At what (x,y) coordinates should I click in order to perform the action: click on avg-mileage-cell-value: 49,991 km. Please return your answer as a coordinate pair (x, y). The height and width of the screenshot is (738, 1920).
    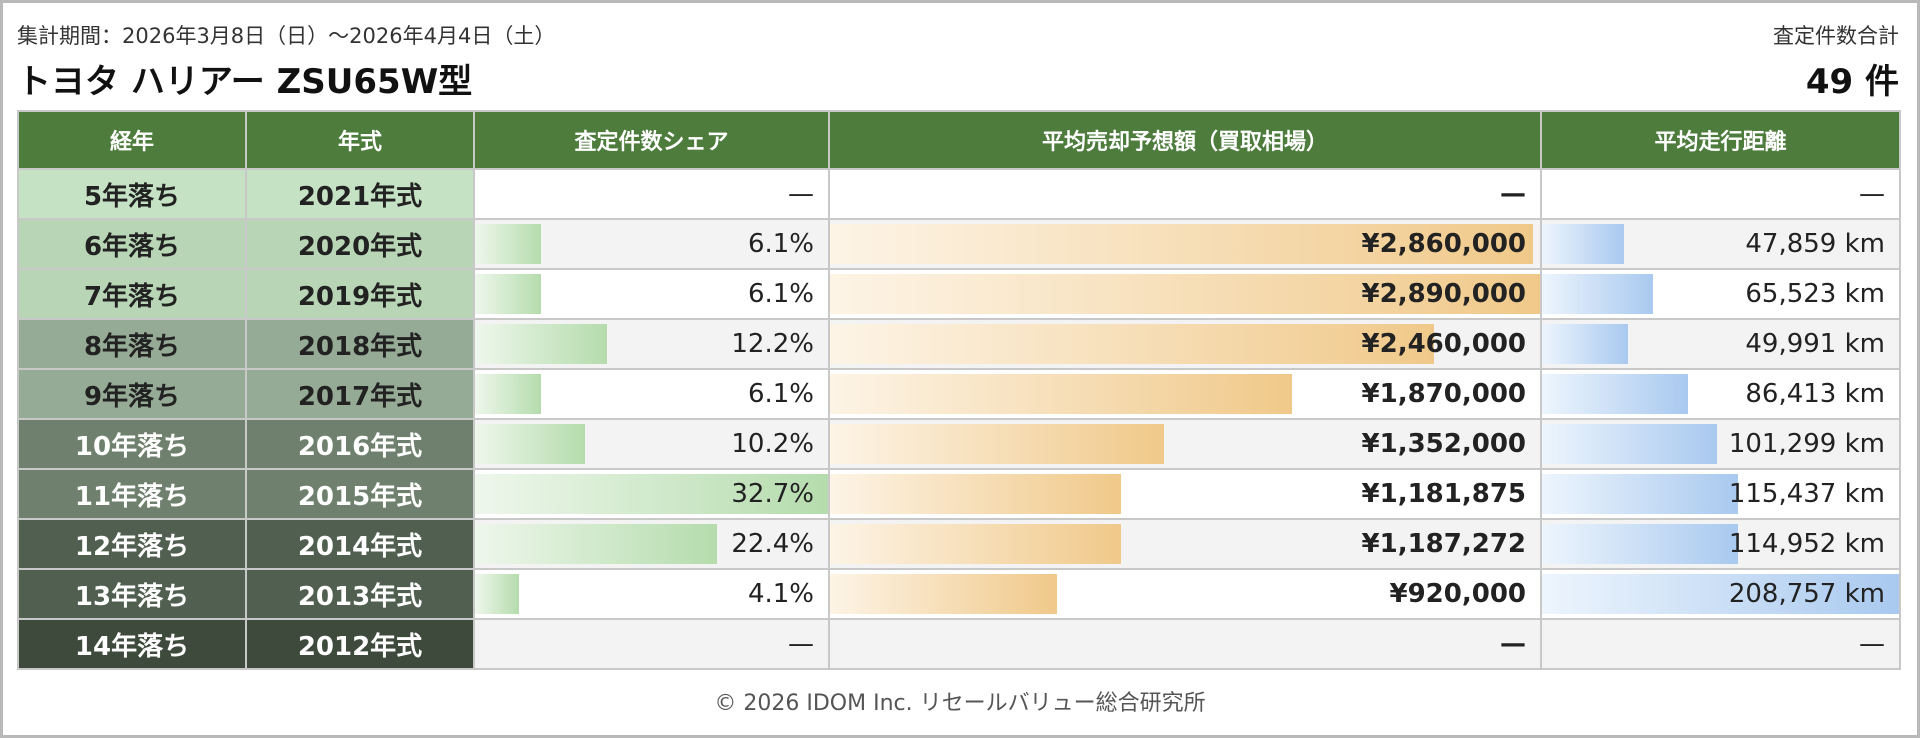
    Looking at the image, I should click on (1815, 344).